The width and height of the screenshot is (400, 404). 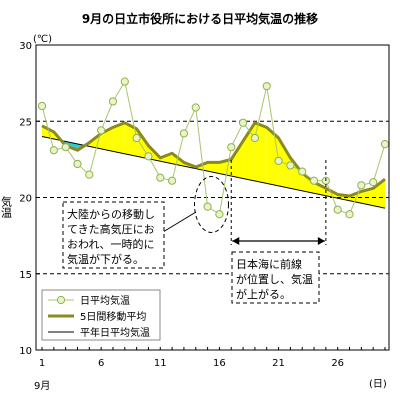 I want to click on annotation-drop-line: おわれ、一時的に, so click(x=111, y=244).